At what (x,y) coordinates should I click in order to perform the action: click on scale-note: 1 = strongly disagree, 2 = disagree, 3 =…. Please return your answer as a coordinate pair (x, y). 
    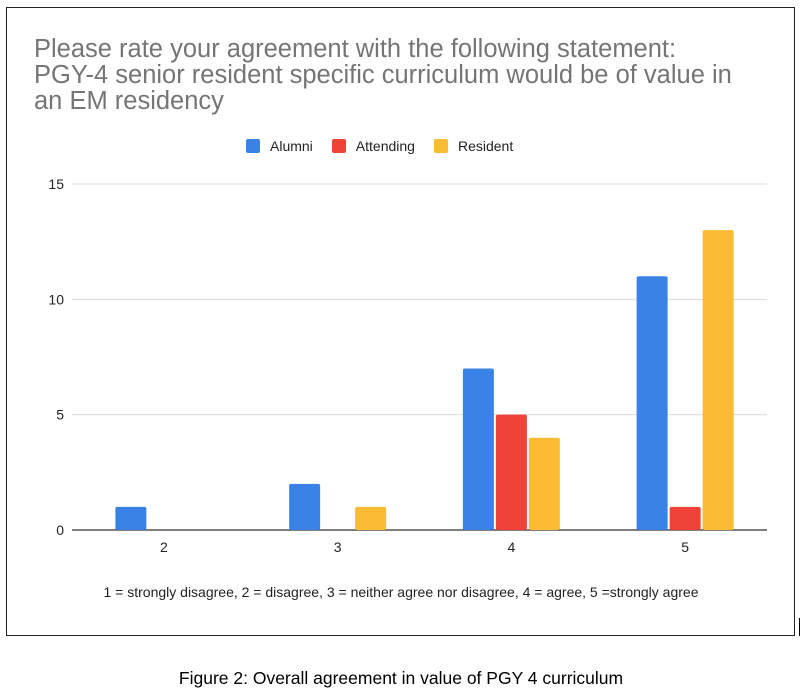
    Looking at the image, I should click on (401, 592).